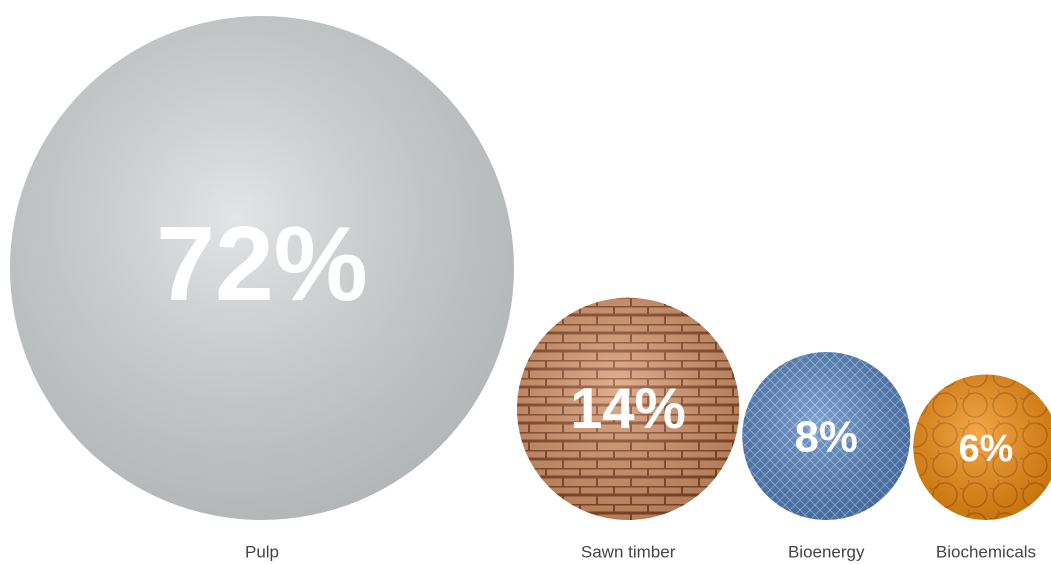  What do you see at coordinates (262, 551) in the screenshot?
I see `category-label: Pulp` at bounding box center [262, 551].